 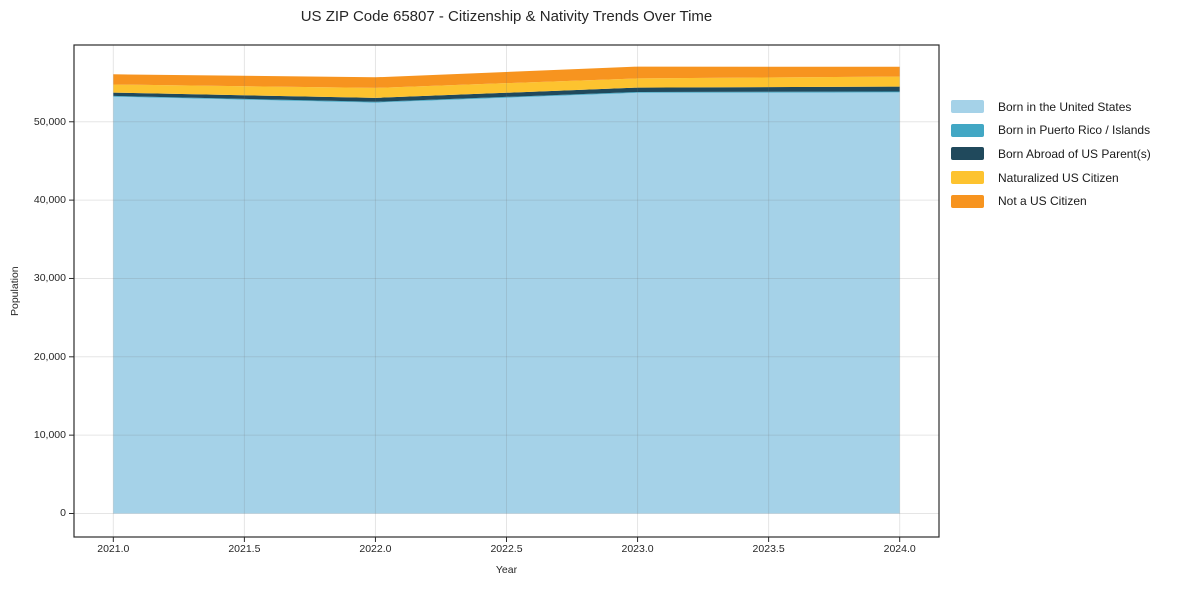 I want to click on legend-item: Naturalized US Citizen, so click(x=1051, y=177).